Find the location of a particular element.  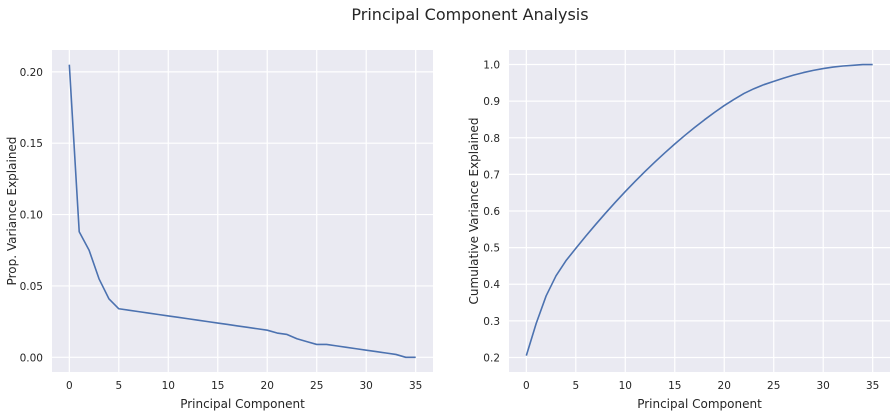

y-tick-label: 0.3 is located at coordinates (491, 322).